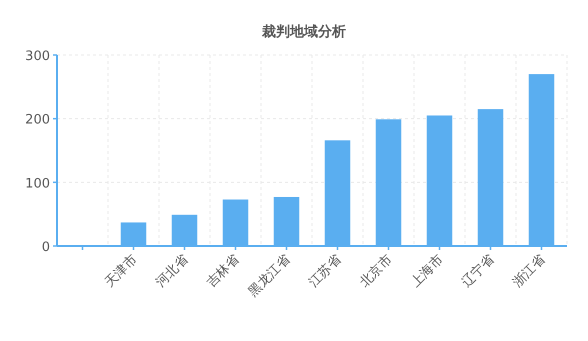  Describe the element at coordinates (37, 184) in the screenshot. I see `y-tick-label: 100` at that location.